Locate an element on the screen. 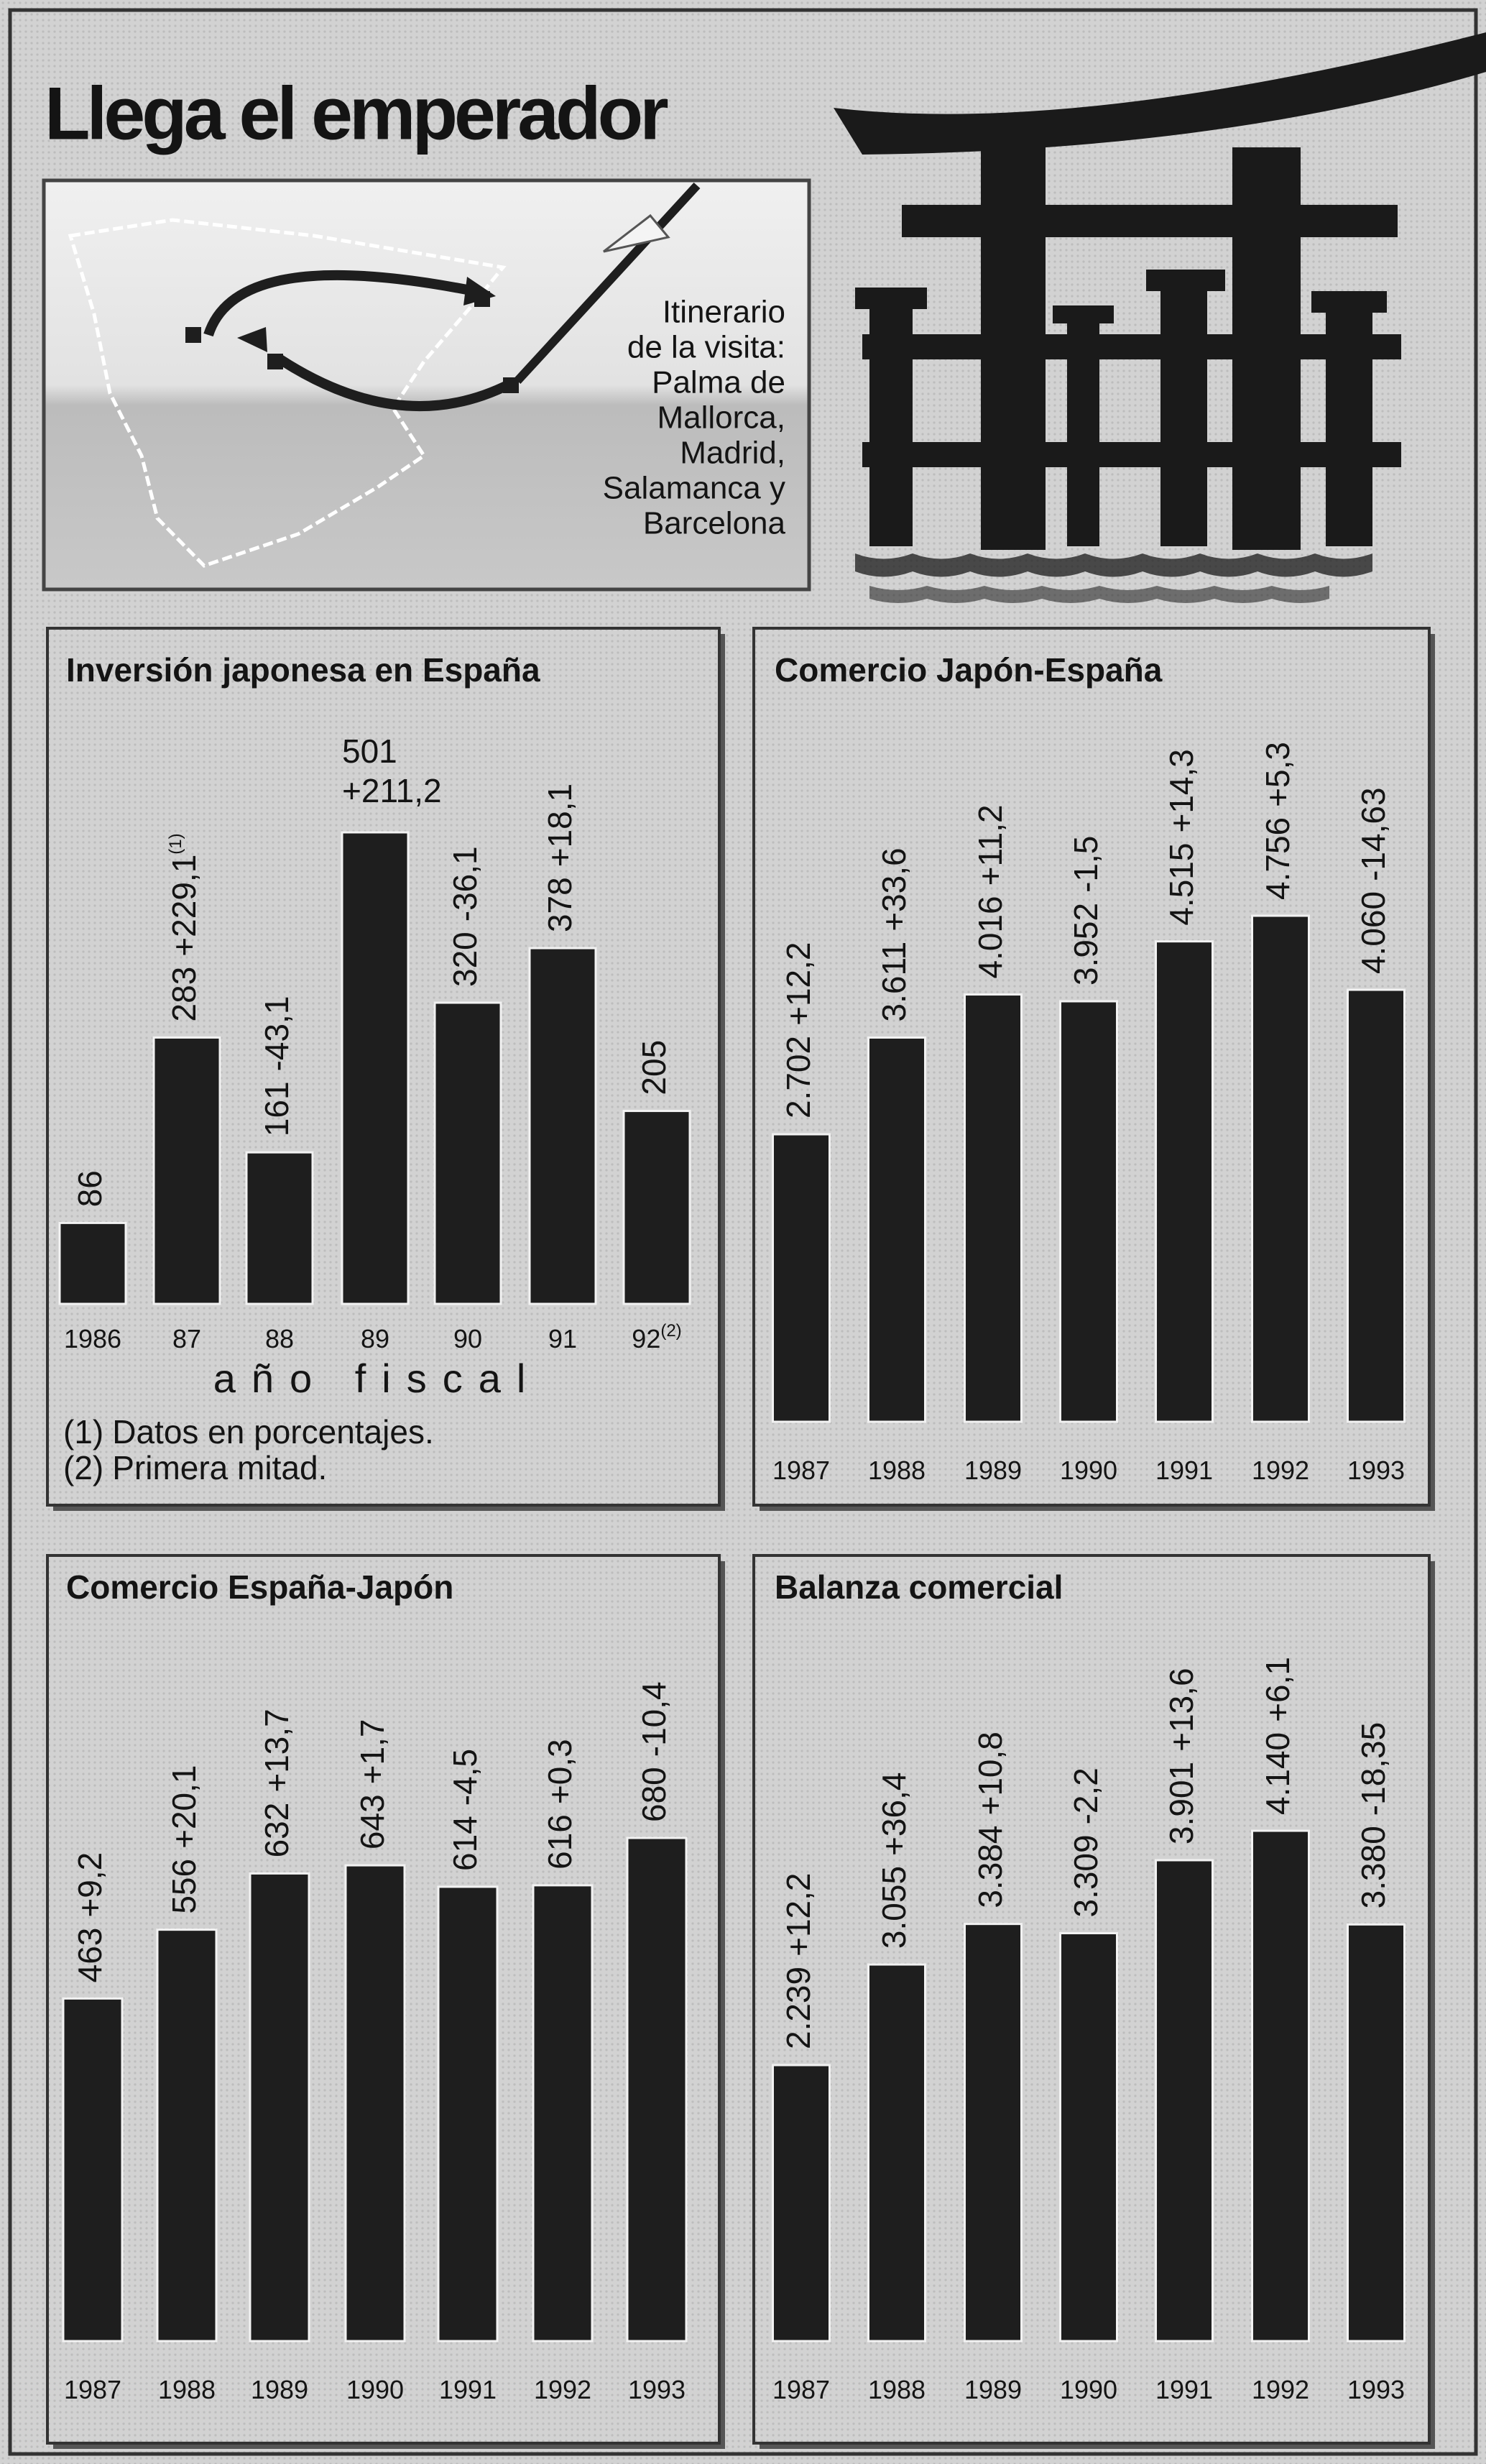  data-label: 4.060 -14,63 is located at coordinates (1373, 880).